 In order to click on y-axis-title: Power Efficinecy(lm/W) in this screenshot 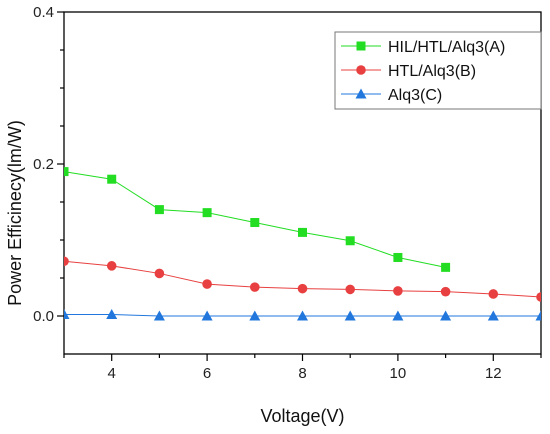, I will do `click(15, 213)`.